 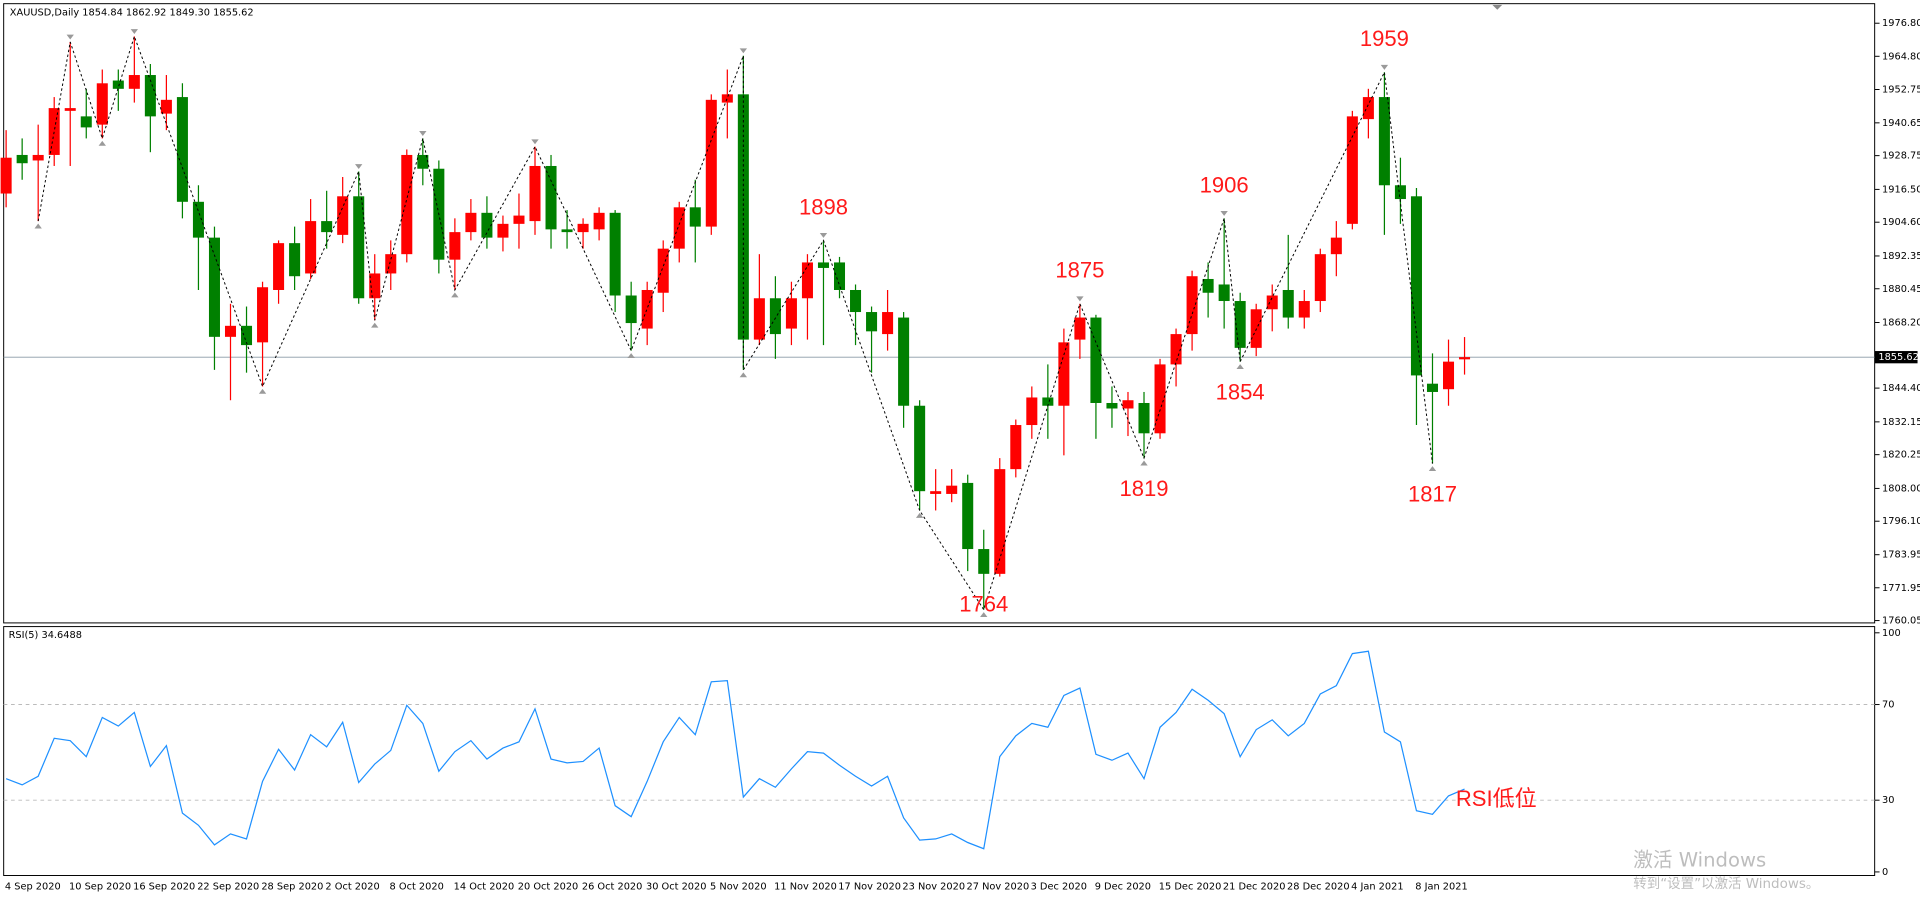 I want to click on y-tick-label: 1820.25, so click(x=1901, y=455).